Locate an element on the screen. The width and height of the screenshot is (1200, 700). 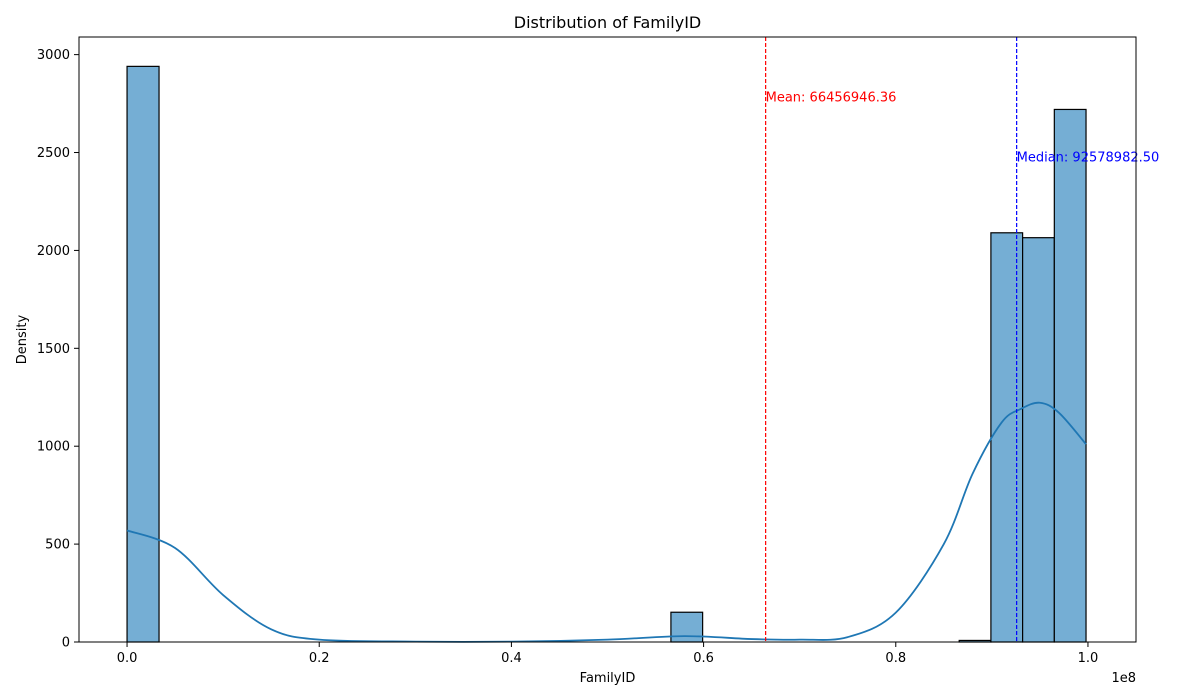
x-axis-offset-label: 1e8 is located at coordinates (1123, 678).